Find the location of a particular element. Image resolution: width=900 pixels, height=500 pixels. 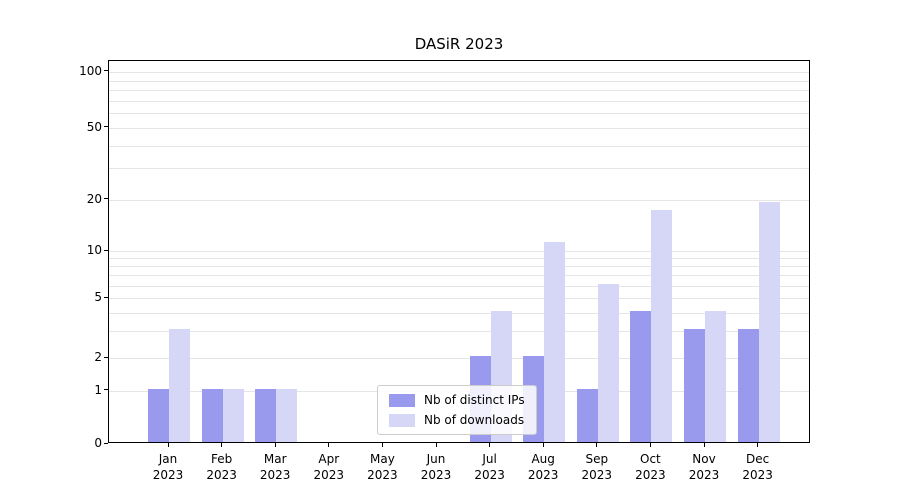

legend-entry-distinct-ips: Nb of distinct IPs is located at coordinates (457, 400).